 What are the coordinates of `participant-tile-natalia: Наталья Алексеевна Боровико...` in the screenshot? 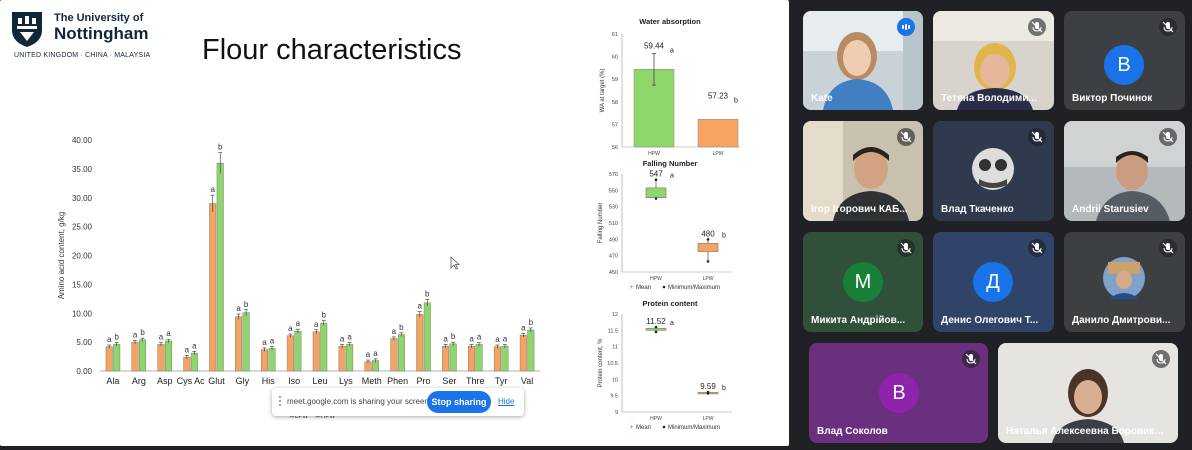 It's located at (1088, 393).